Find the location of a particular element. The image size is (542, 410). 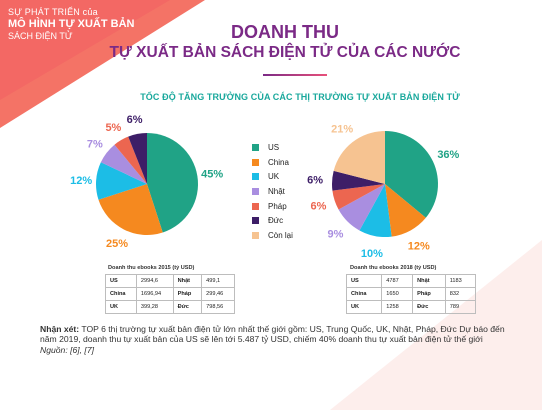

legend-item: Còn lại is located at coordinates (272, 235).